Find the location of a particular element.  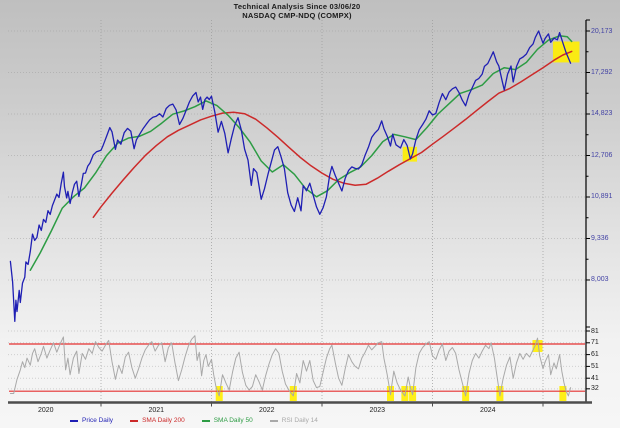

year-label: 2022 is located at coordinates (266, 410).